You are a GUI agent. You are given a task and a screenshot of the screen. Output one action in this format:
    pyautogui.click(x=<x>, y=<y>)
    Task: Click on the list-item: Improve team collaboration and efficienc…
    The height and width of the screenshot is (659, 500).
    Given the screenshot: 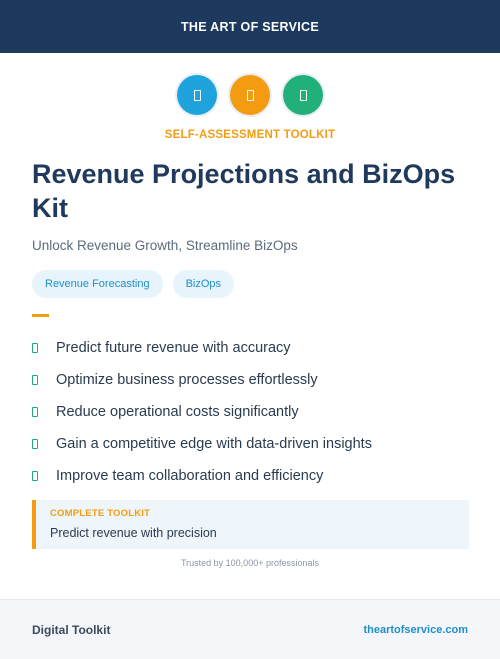 What is the action you would take?
    pyautogui.click(x=202, y=476)
    